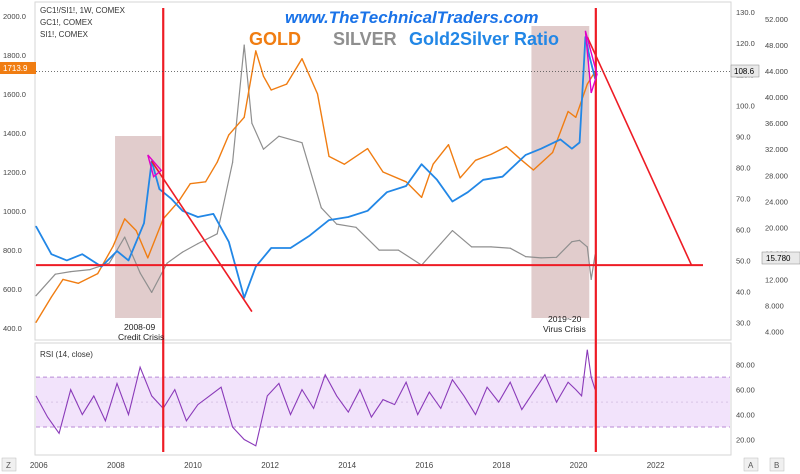 The height and width of the screenshot is (474, 800). I want to click on ratio-axis-tick: 50.0, so click(743, 260).